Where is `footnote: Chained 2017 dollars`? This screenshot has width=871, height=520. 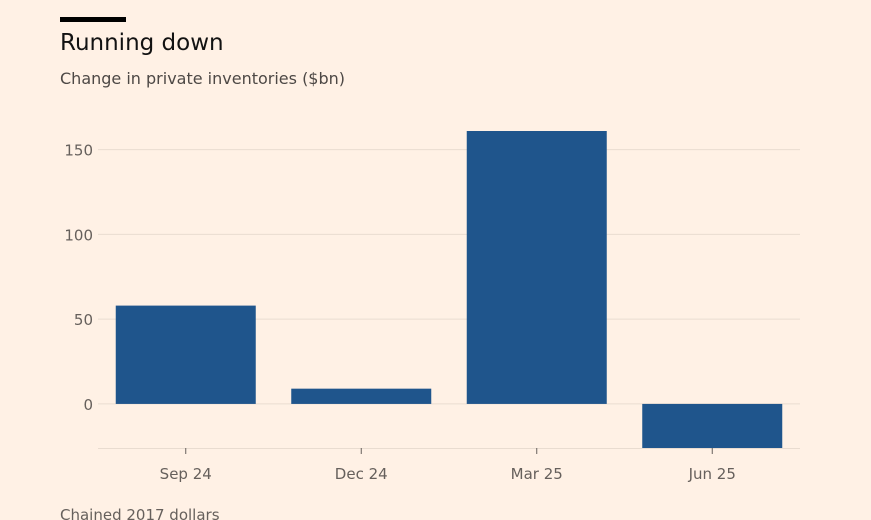
footnote: Chained 2017 dollars is located at coordinates (140, 513).